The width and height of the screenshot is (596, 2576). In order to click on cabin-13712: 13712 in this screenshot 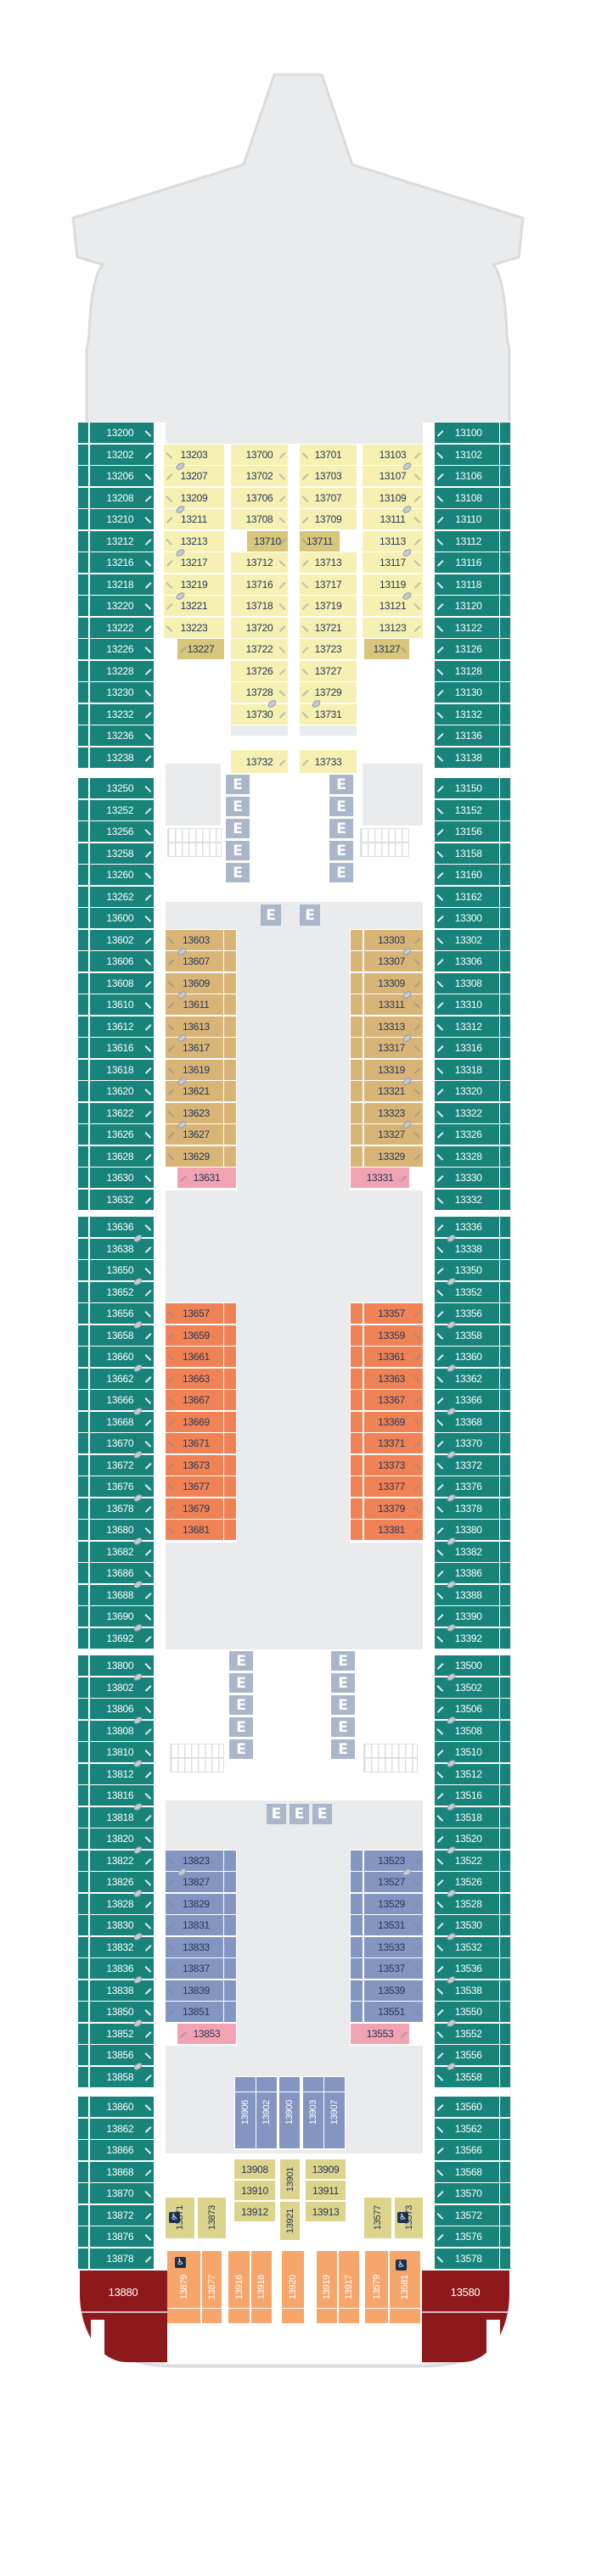, I will do `click(259, 562)`.